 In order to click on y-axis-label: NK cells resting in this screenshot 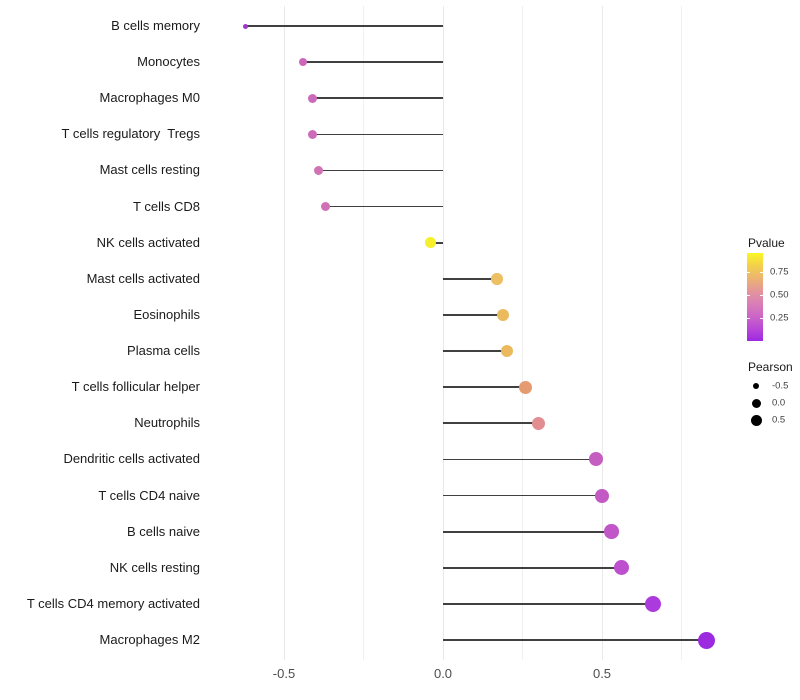, I will do `click(154, 567)`.